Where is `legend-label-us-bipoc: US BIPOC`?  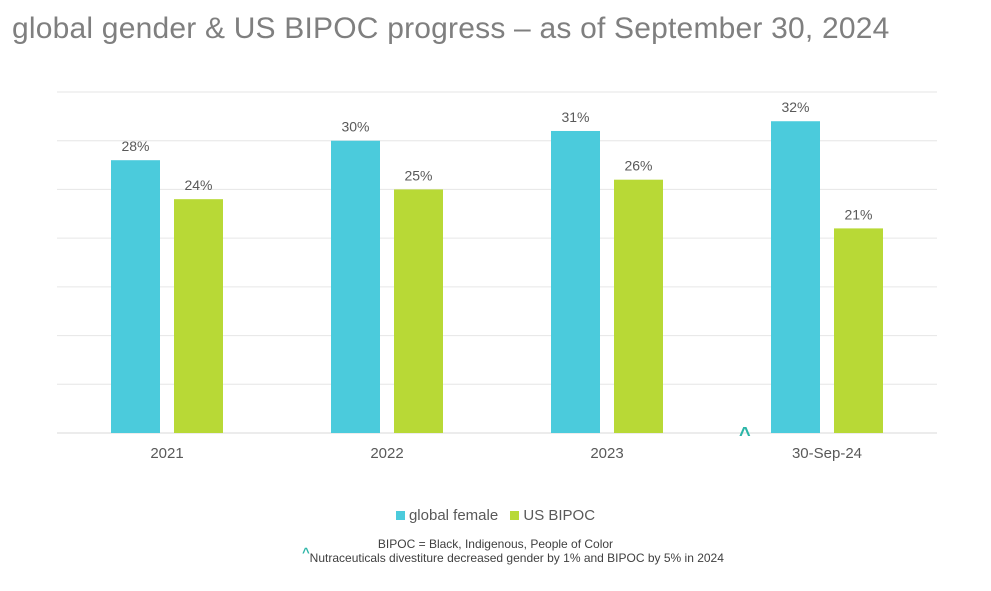 legend-label-us-bipoc: US BIPOC is located at coordinates (559, 515).